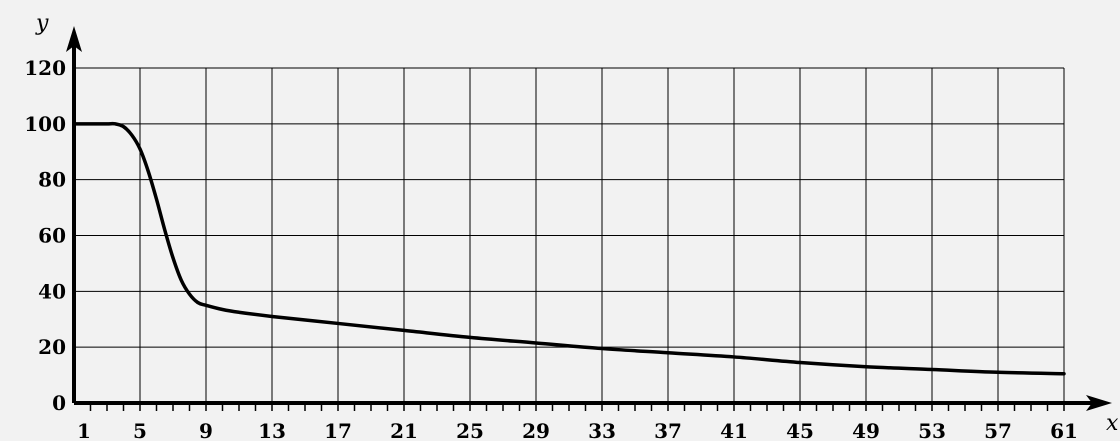  What do you see at coordinates (45, 68) in the screenshot?
I see `y-tick-label: 120` at bounding box center [45, 68].